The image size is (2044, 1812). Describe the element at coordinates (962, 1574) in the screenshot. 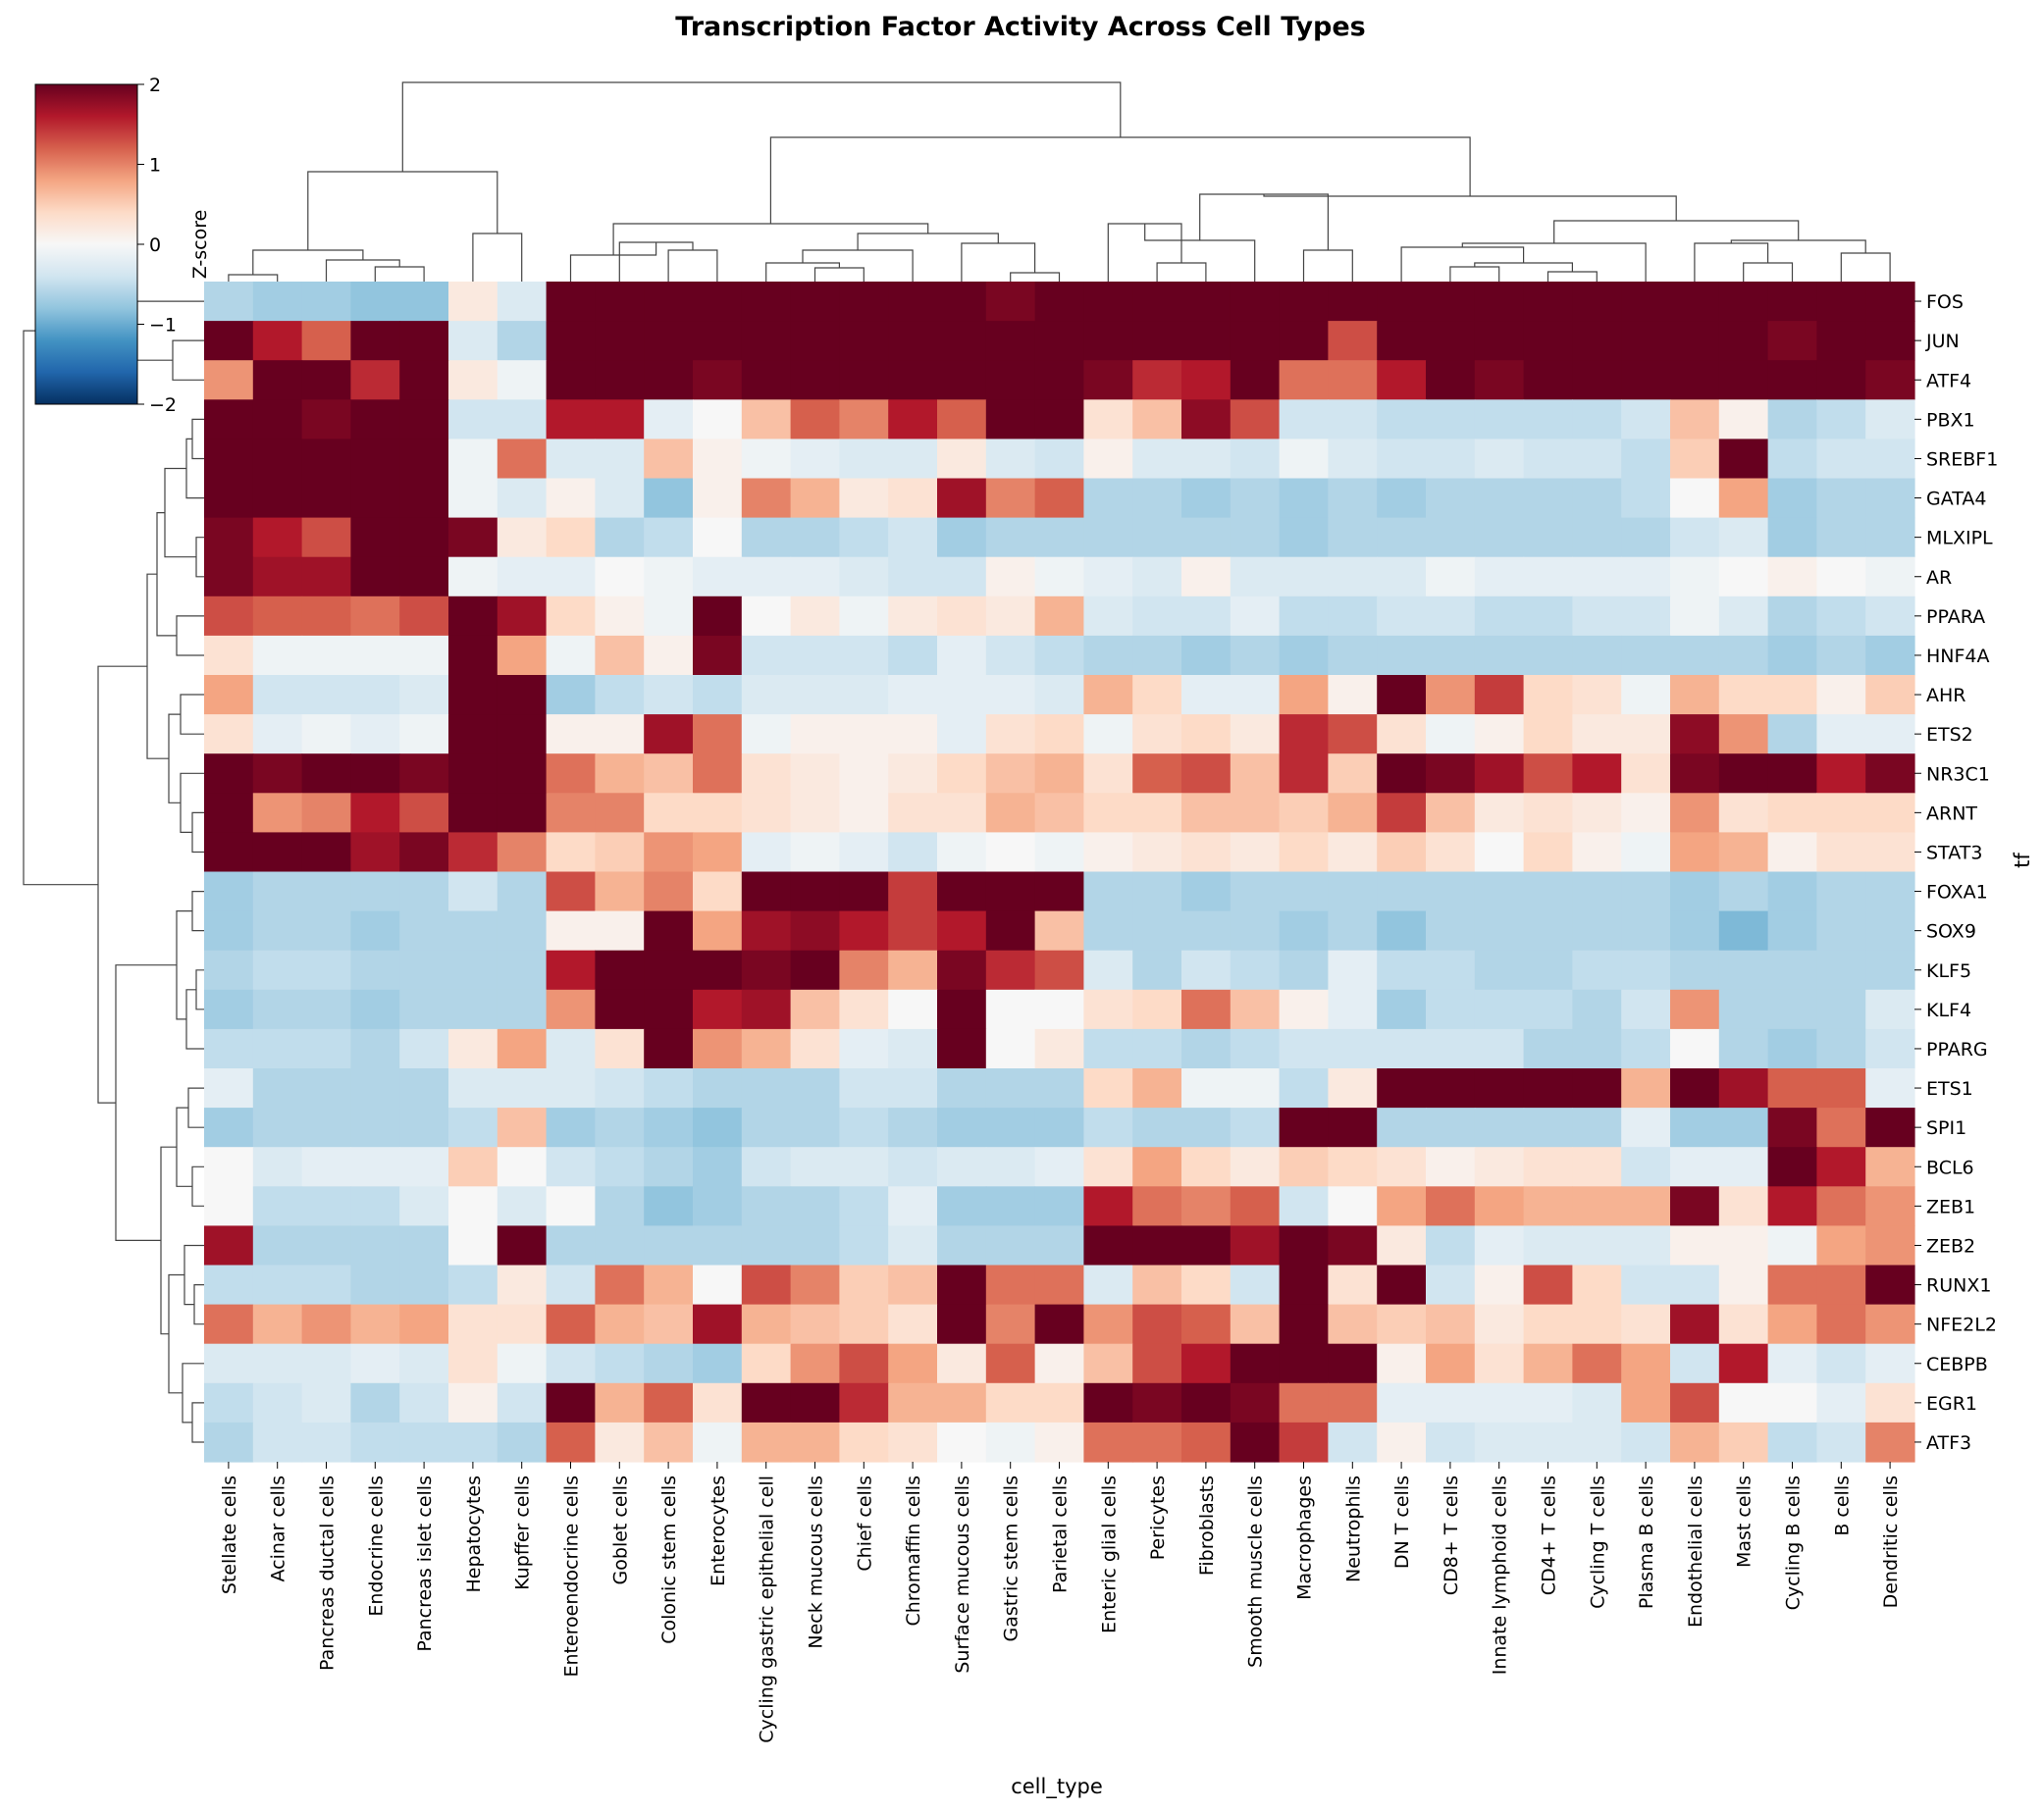

I see `column-label: Surface mucous cells` at that location.